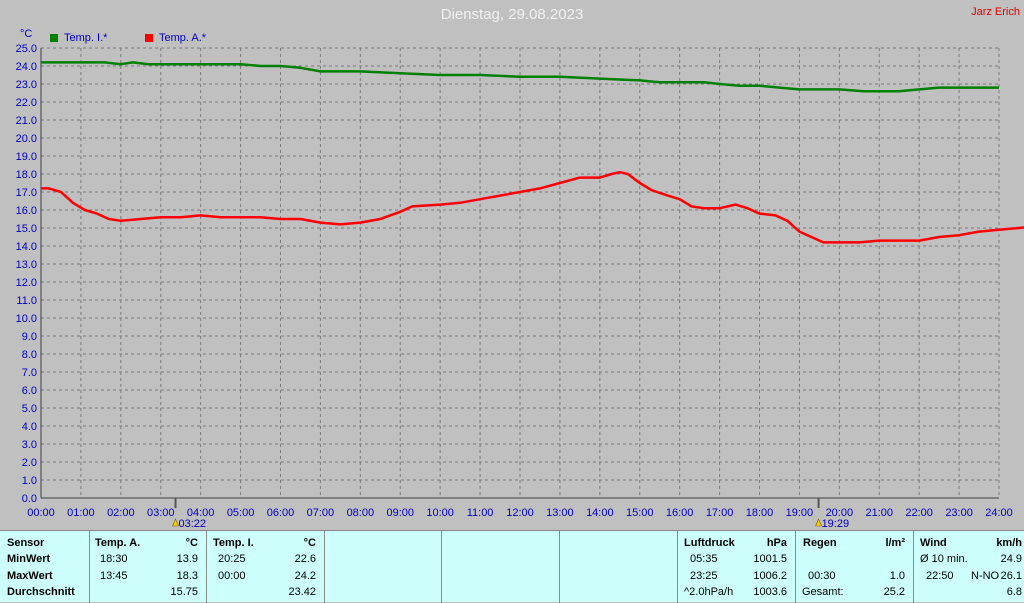 The width and height of the screenshot is (1024, 603). I want to click on wind-header: Wind, so click(933, 543).